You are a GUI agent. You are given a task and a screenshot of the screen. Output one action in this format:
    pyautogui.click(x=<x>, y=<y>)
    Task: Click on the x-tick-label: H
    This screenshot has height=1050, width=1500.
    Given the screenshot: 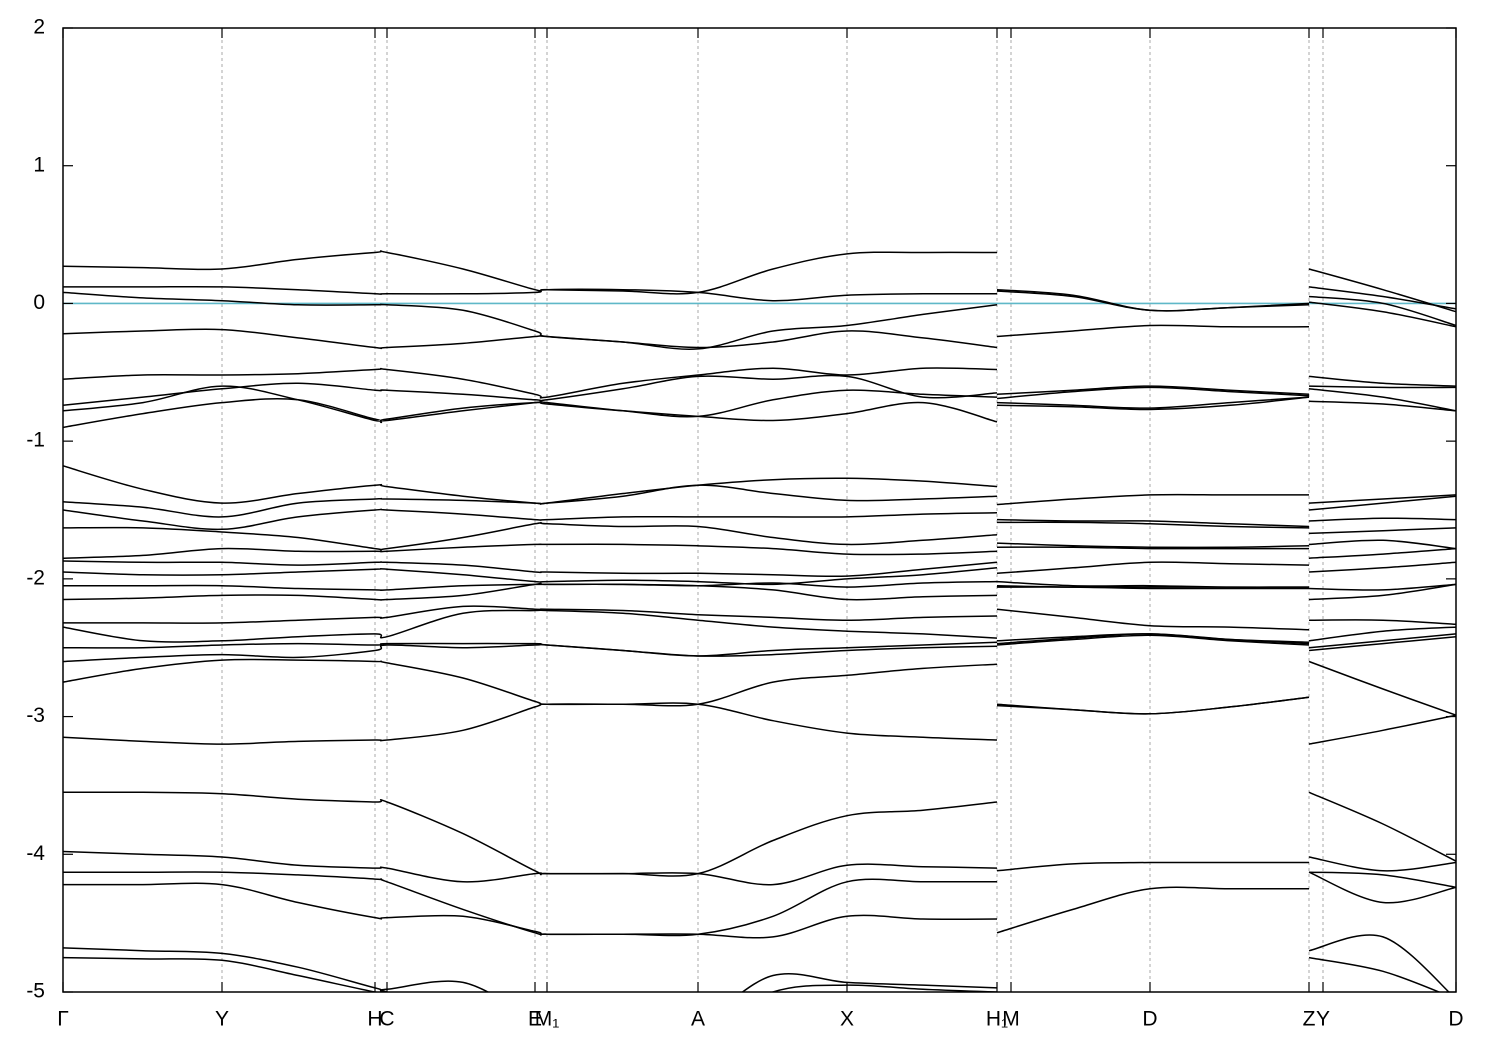 What is the action you would take?
    pyautogui.click(x=374, y=1019)
    